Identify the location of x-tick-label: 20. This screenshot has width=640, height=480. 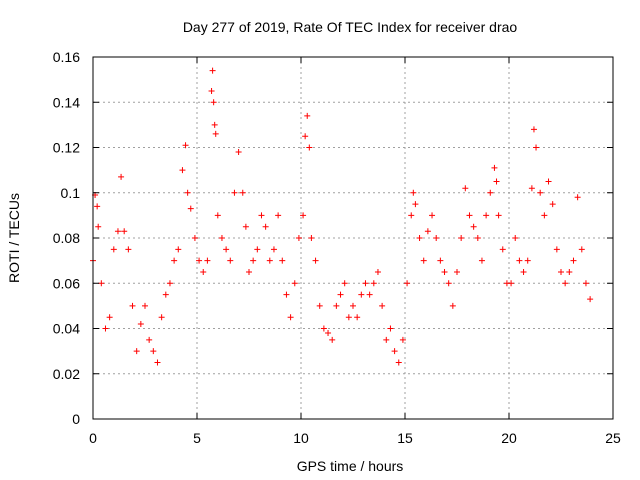
(509, 438).